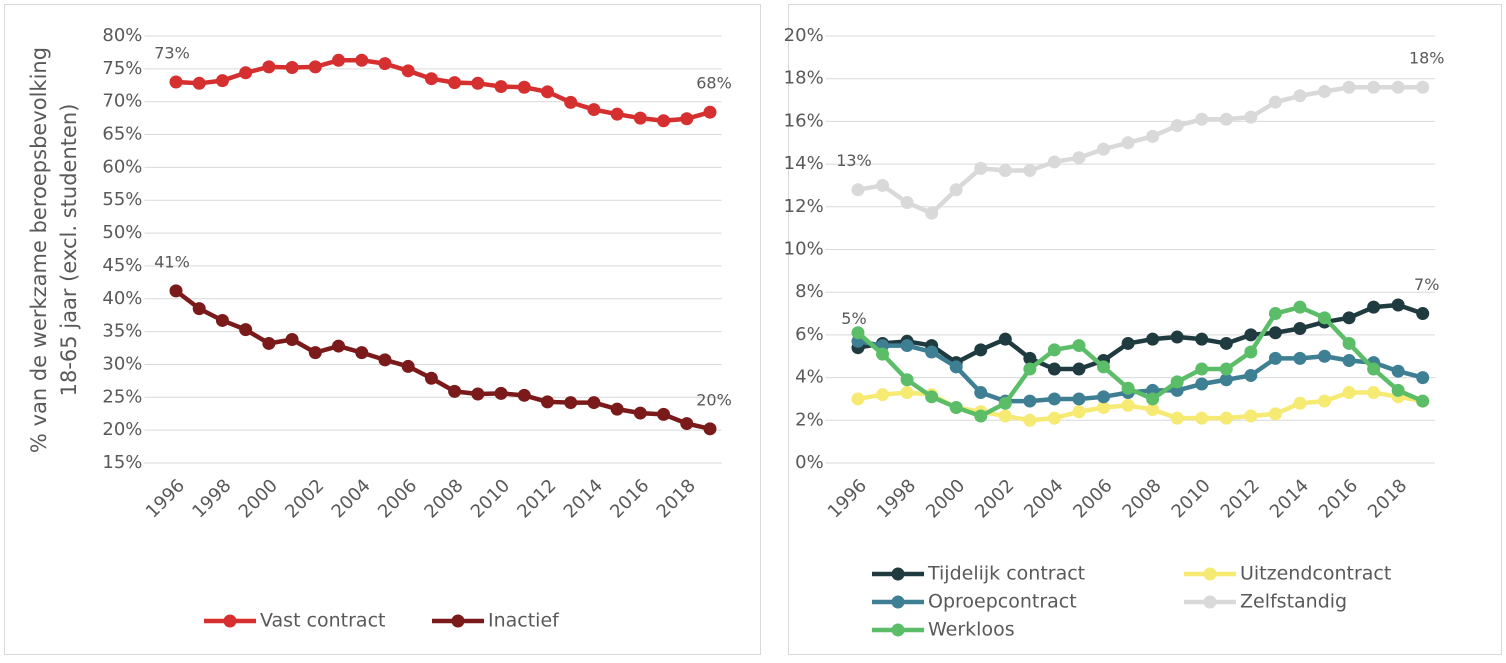  Describe the element at coordinates (122, 462) in the screenshot. I see `y-tick-label: 15%` at that location.